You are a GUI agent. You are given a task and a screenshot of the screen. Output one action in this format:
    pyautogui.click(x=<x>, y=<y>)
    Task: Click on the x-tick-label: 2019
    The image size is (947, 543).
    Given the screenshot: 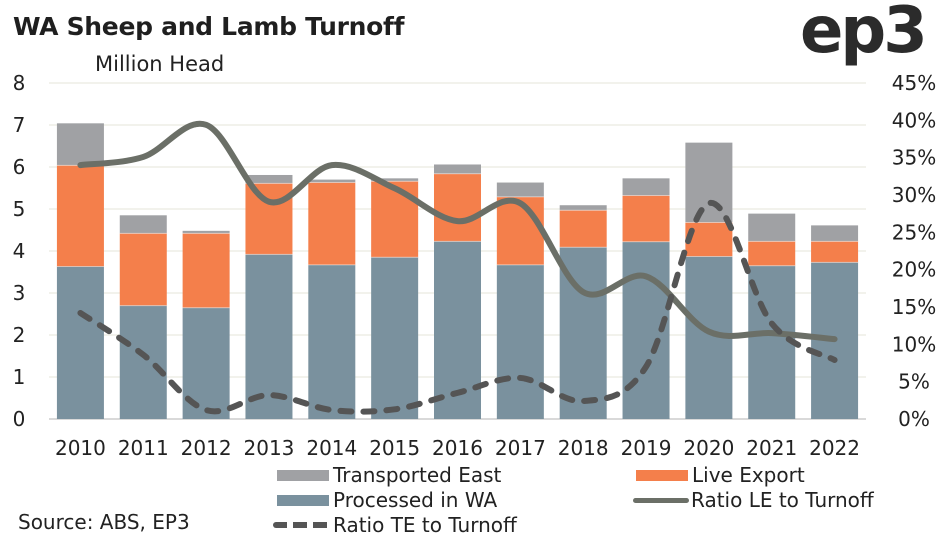 What is the action you would take?
    pyautogui.click(x=646, y=448)
    